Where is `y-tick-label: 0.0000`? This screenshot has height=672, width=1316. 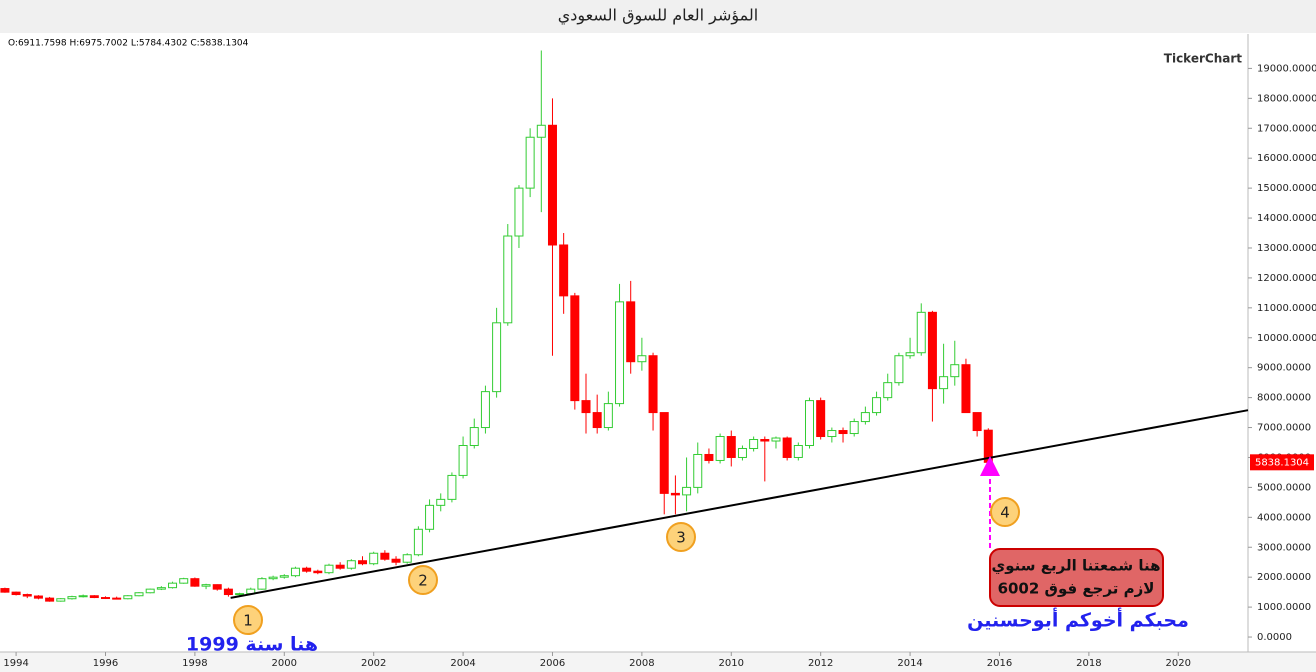 y-tick-label: 0.0000 is located at coordinates (1274, 637).